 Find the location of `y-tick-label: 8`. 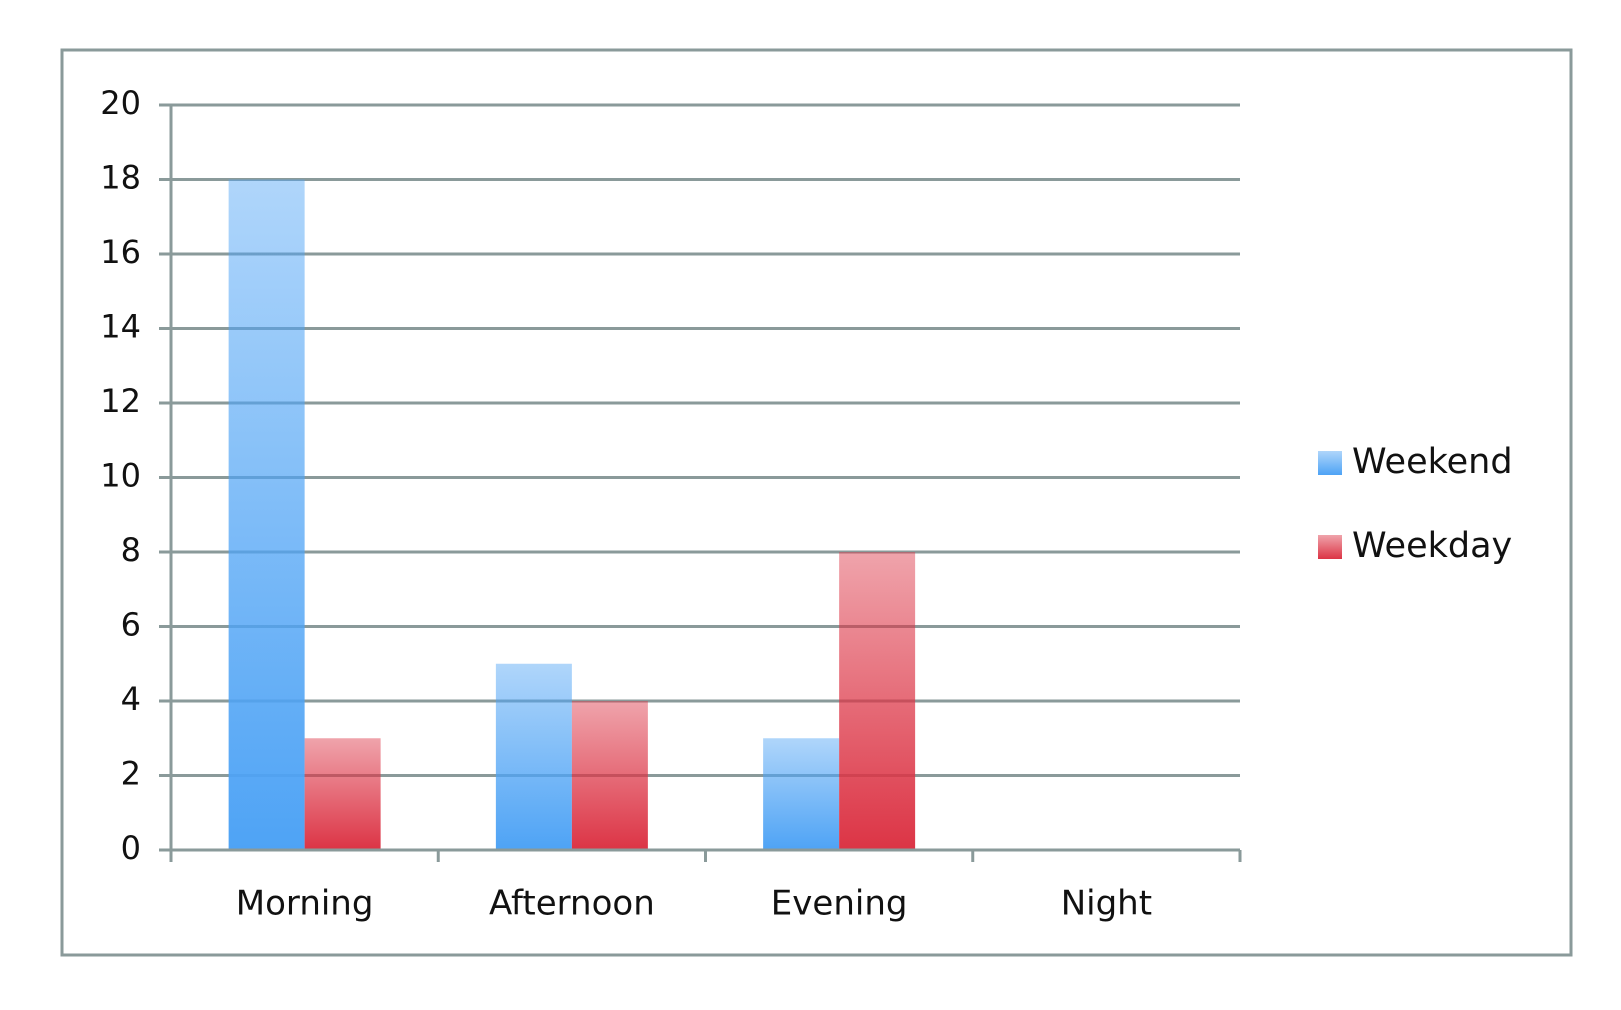

y-tick-label: 8 is located at coordinates (131, 550).